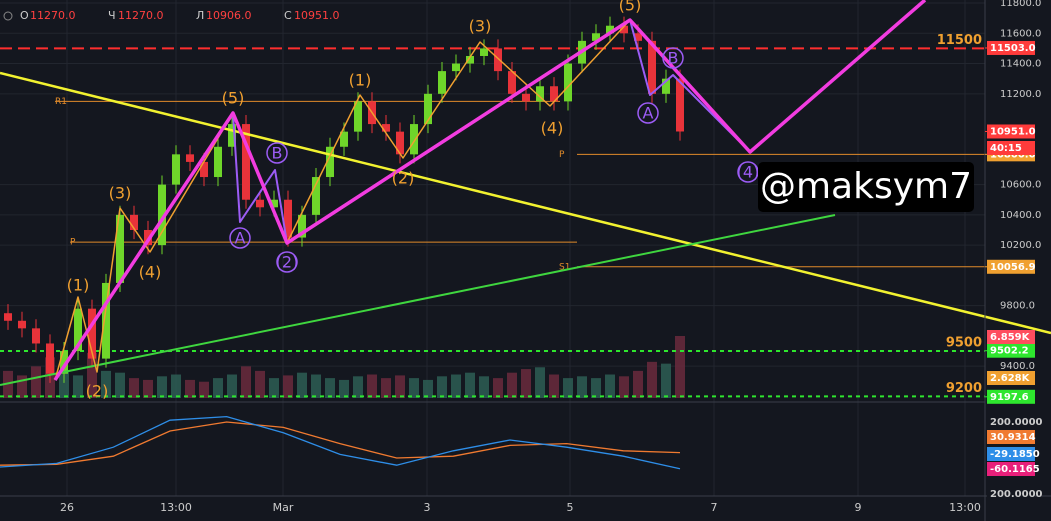  What do you see at coordinates (1017, 366) in the screenshot?
I see `y-tick-label: 9400.0` at bounding box center [1017, 366].